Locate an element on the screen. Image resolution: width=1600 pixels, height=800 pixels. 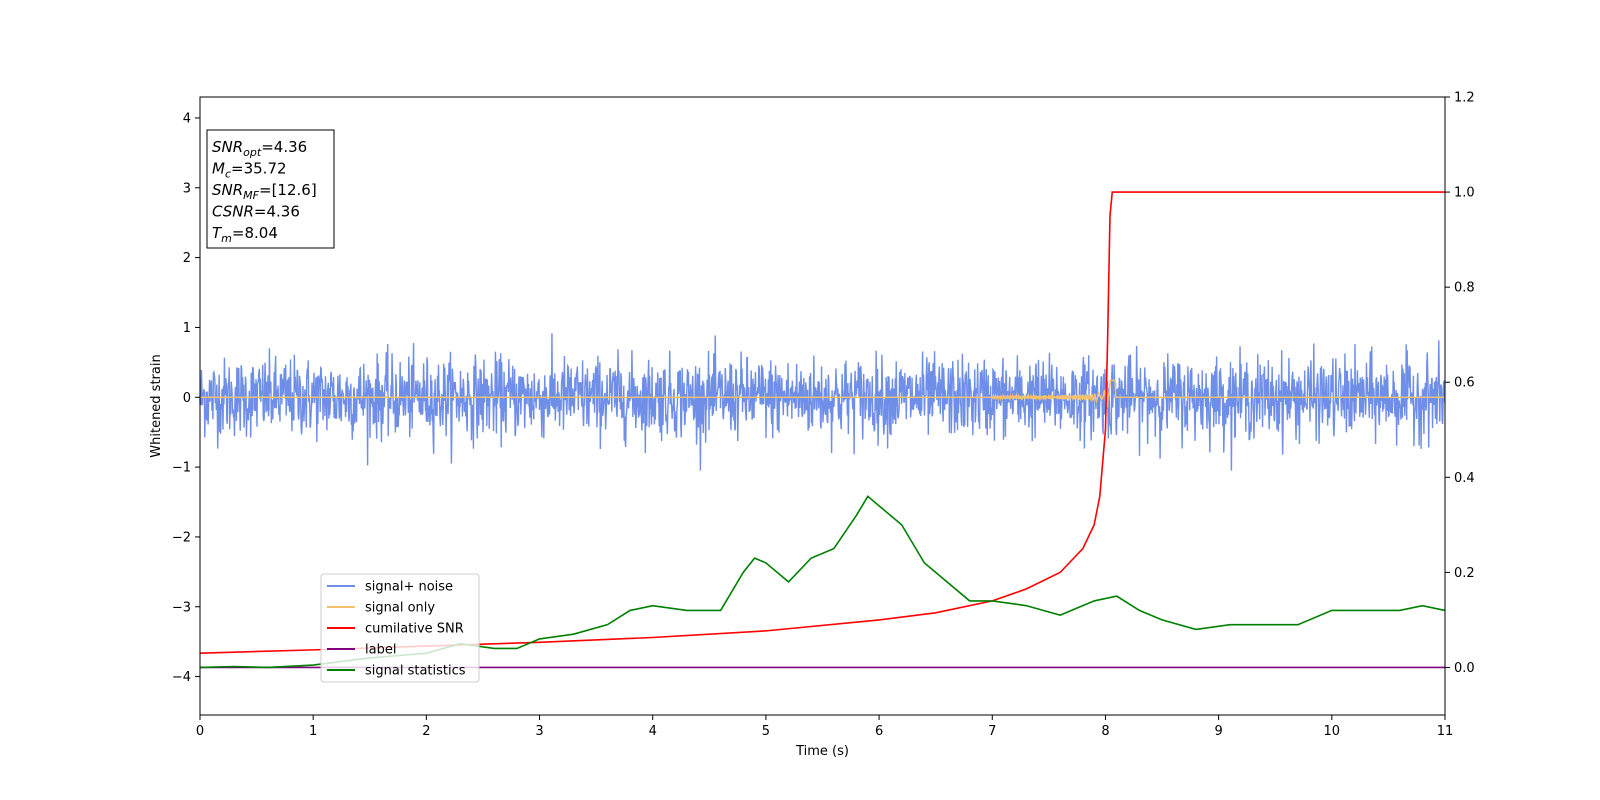
y-left-tick-label: 4 is located at coordinates (187, 118).